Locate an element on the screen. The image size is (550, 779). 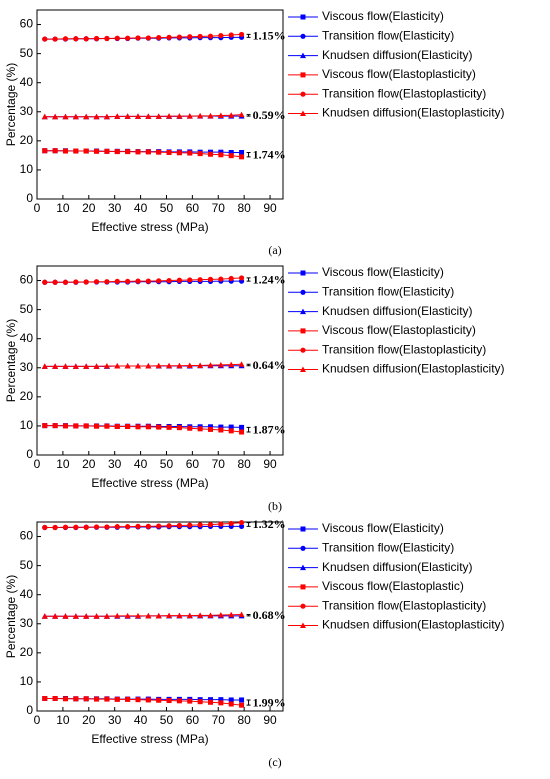
legend-label: Knudsen diffusion(Elastoplasticity) is located at coordinates (413, 625).